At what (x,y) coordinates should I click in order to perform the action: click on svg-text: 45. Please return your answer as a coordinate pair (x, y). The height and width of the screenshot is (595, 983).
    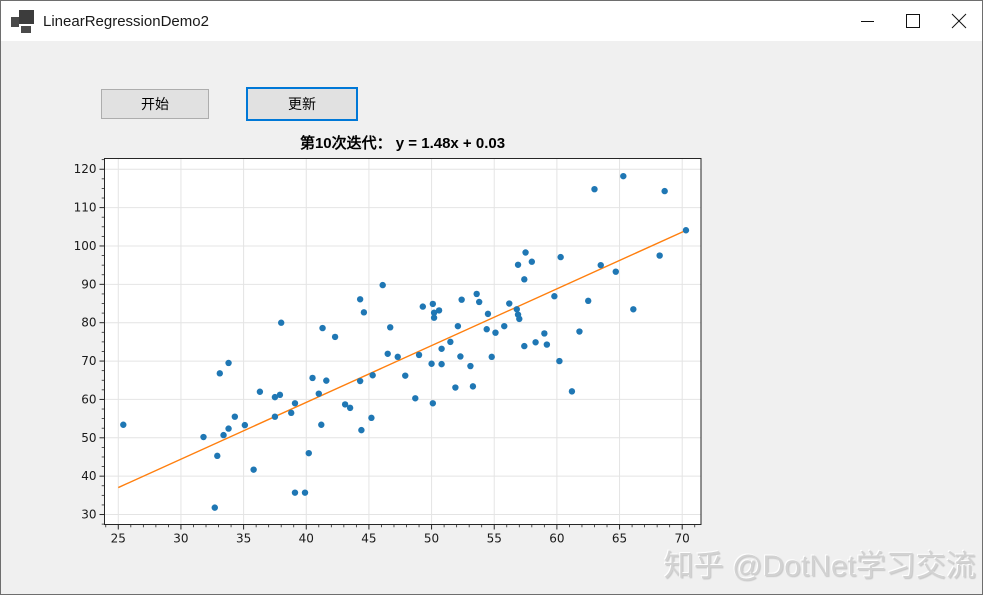
    Looking at the image, I should click on (368, 539).